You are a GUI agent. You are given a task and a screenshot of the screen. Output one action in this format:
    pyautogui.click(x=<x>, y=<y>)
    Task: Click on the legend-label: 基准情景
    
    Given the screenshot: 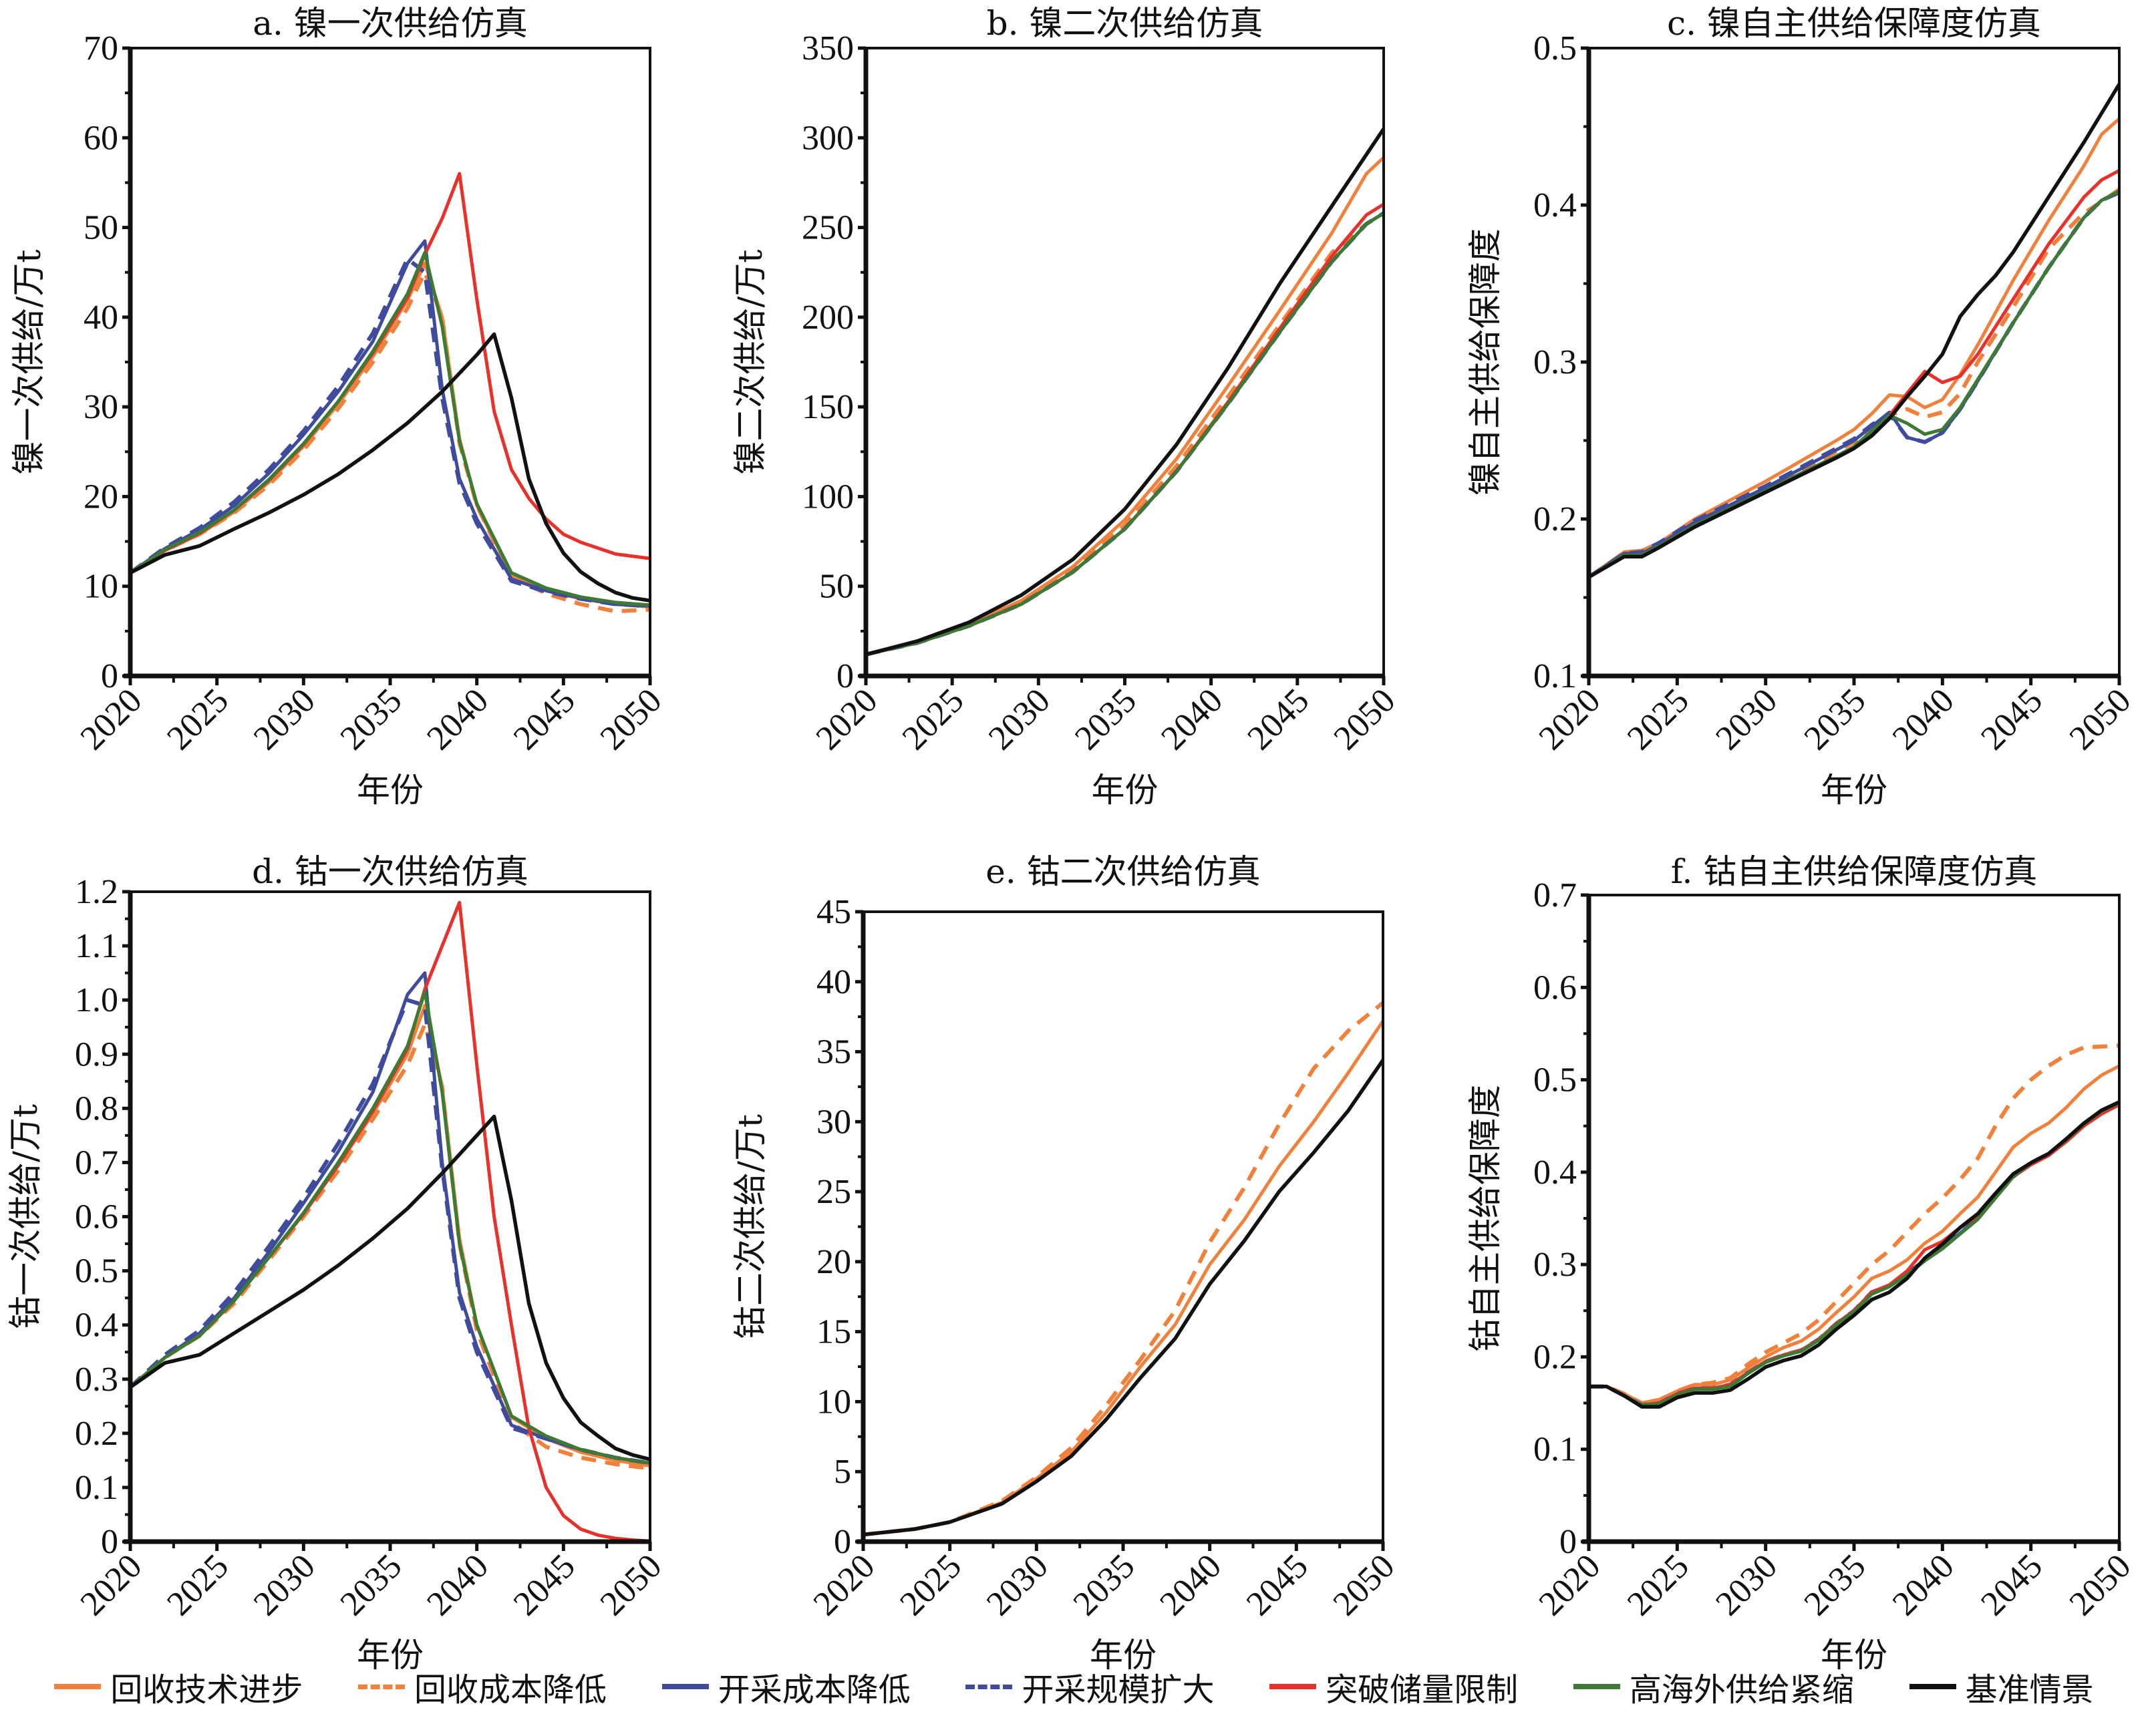 What is the action you would take?
    pyautogui.click(x=2030, y=1690)
    